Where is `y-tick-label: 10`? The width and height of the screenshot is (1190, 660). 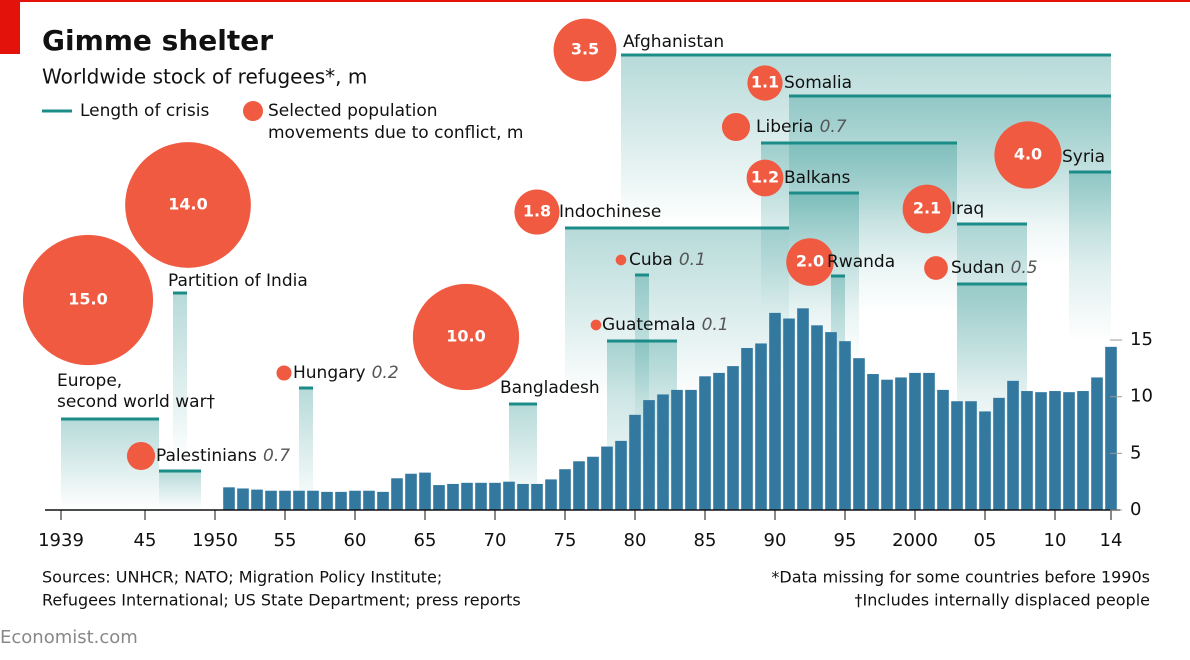 y-tick-label: 10 is located at coordinates (1141, 396).